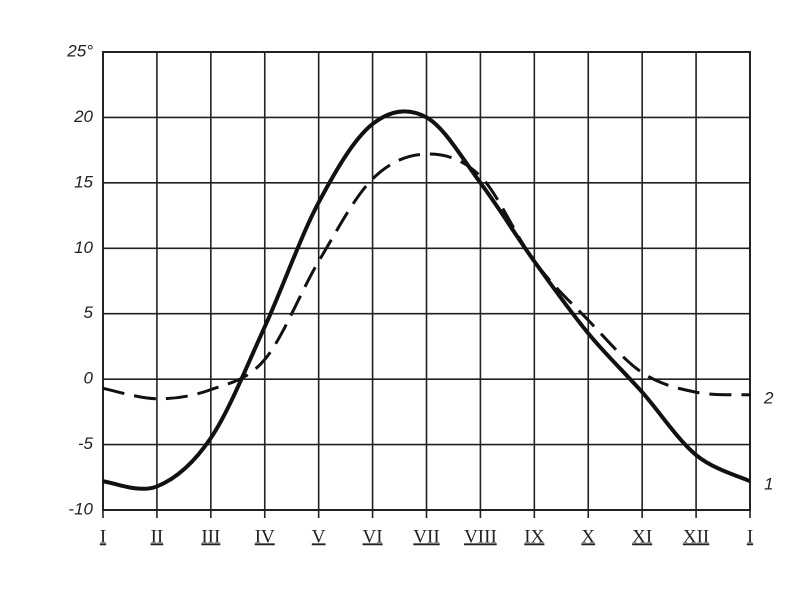 The width and height of the screenshot is (801, 591). I want to click on y-tick-label: 0, so click(89, 378).